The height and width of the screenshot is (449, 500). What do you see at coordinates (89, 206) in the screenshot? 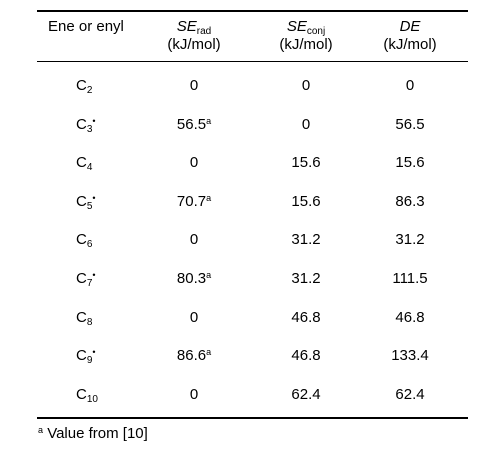
I see `label-subscript: 5` at bounding box center [89, 206].